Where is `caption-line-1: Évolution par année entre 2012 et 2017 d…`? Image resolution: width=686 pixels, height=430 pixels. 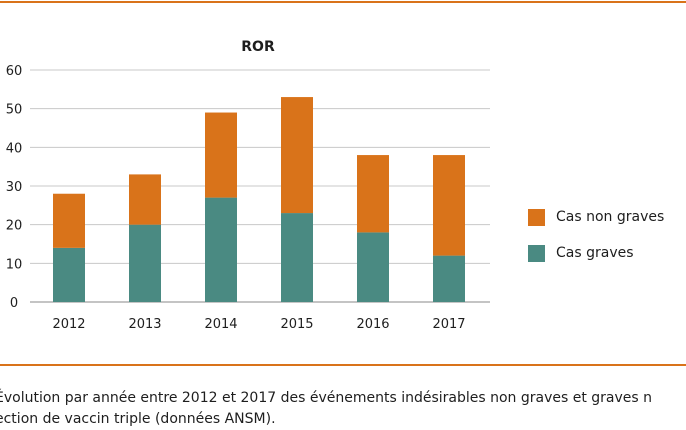
caption-line-1: Évolution par année entre 2012 et 2017 d… is located at coordinates (326, 398).